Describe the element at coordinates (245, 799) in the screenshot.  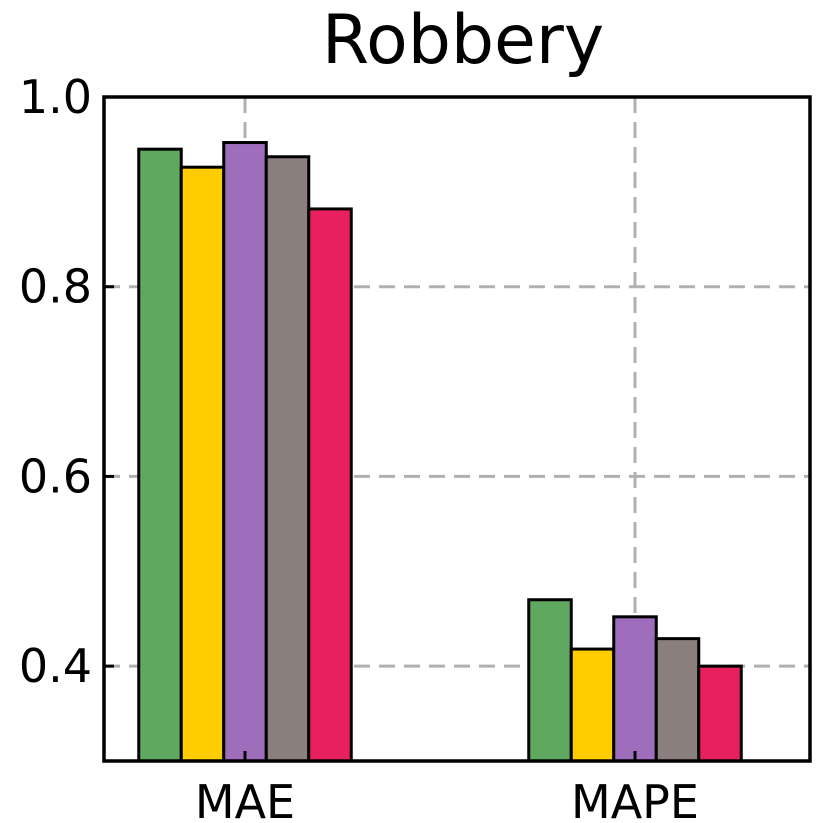
I see `x-tick-label: MAE` at that location.